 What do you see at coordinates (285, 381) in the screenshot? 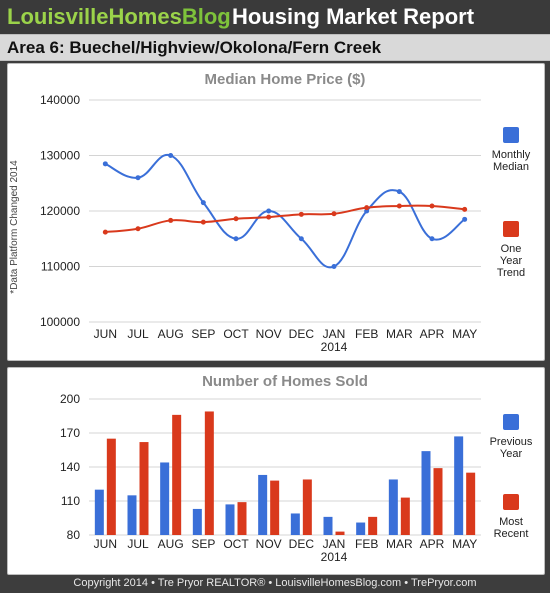
I see `chart-title: Number of Homes Sold` at bounding box center [285, 381].